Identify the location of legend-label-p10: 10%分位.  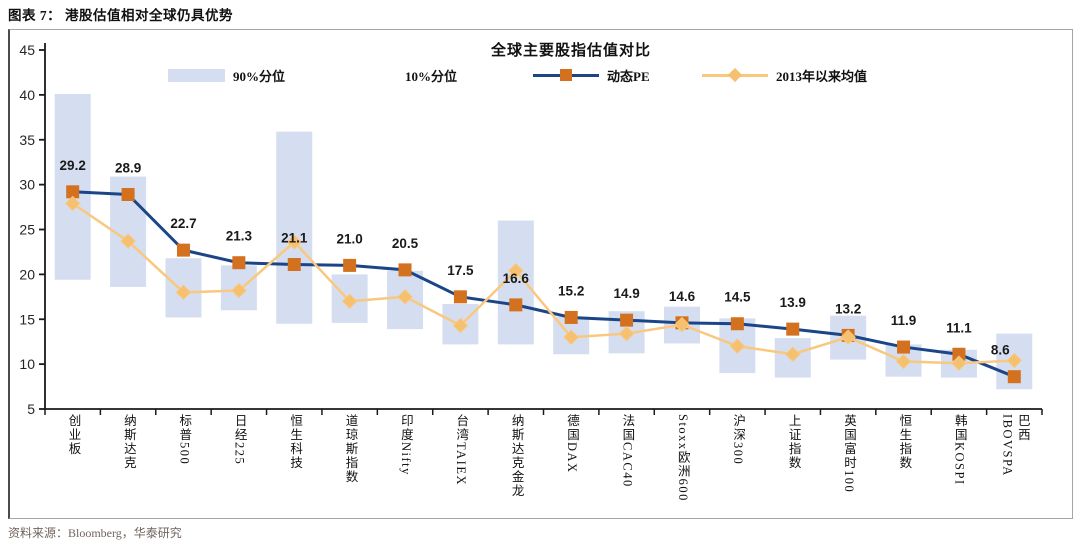
(431, 76).